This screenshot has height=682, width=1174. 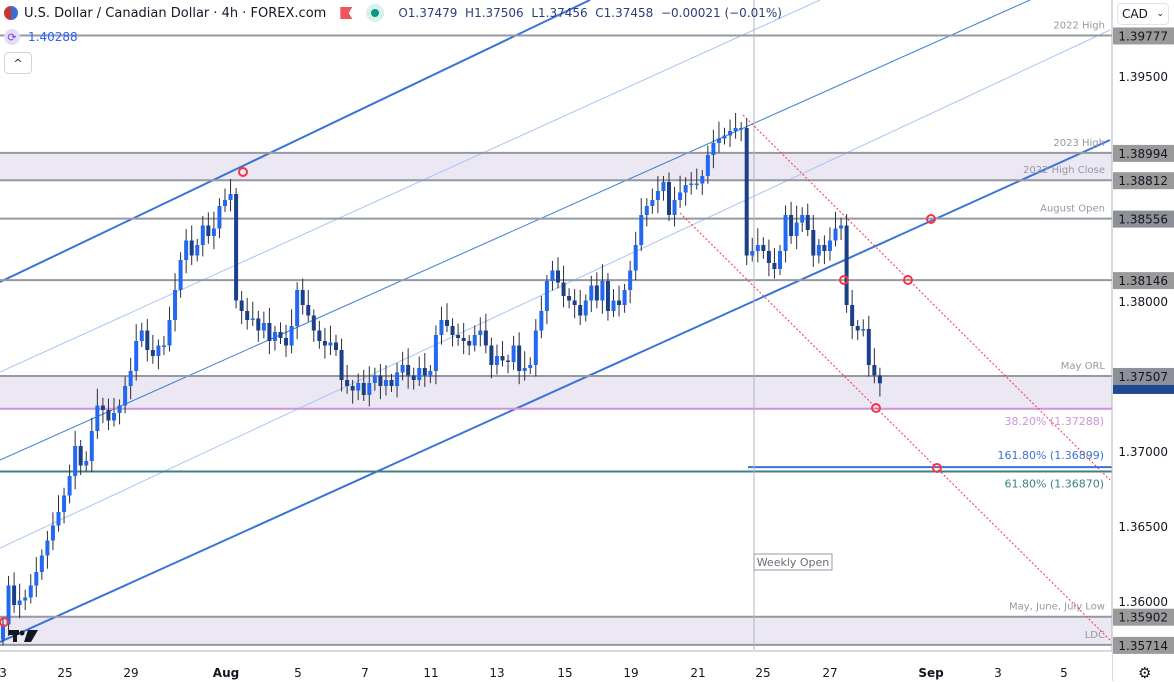 I want to click on currency-value: CAD, so click(x=1135, y=14).